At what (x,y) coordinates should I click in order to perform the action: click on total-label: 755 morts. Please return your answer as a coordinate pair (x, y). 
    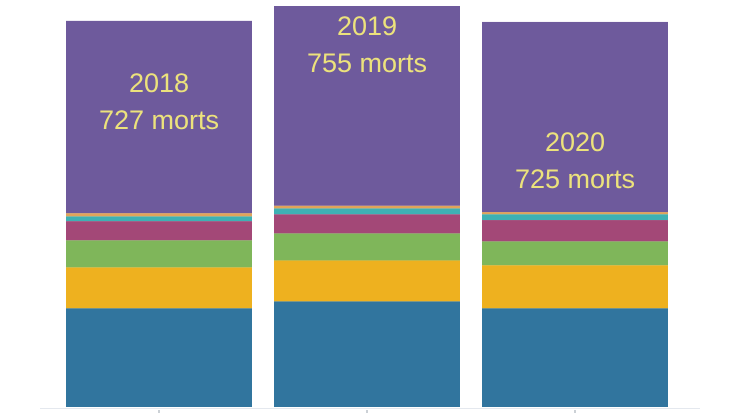
    Looking at the image, I should click on (367, 63).